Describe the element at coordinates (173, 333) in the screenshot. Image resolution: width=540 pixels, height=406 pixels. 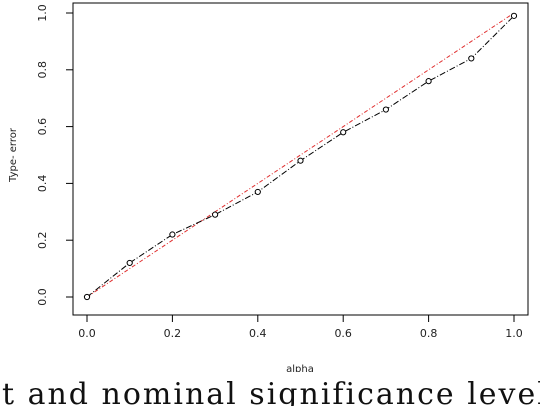
I see `x-tick-label: 0.2` at that location.